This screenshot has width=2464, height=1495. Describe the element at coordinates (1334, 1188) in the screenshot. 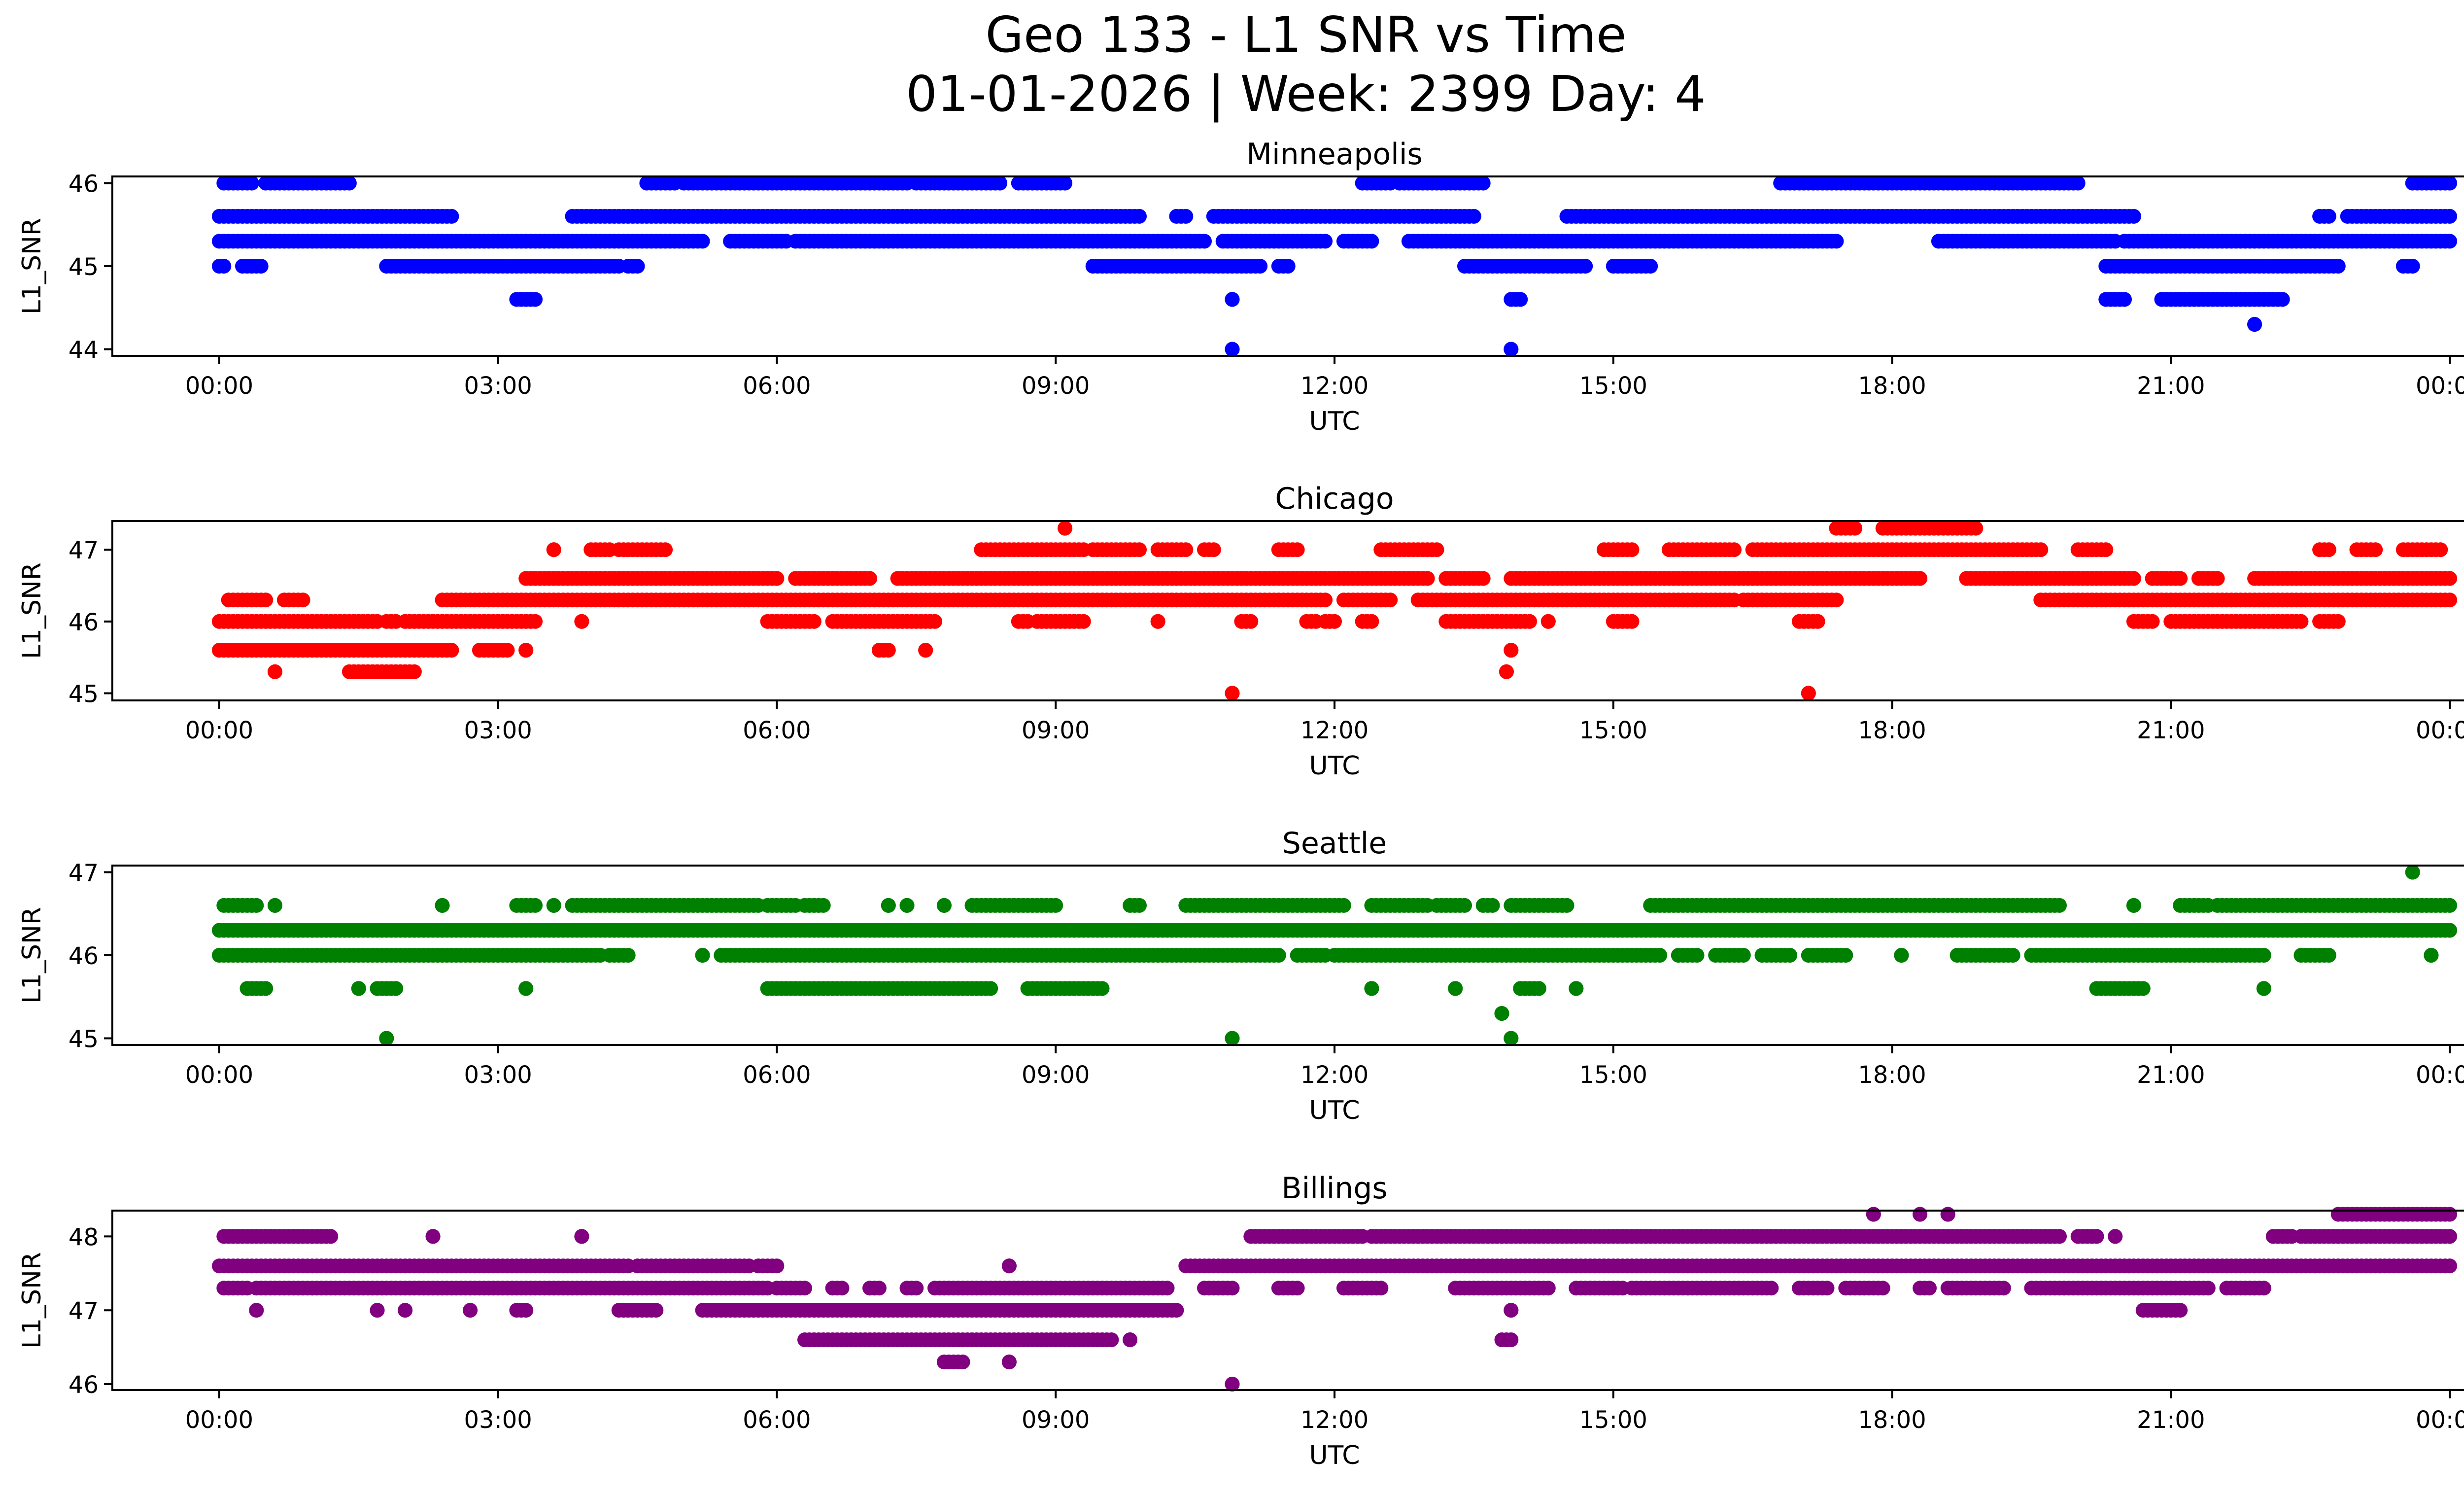

I see `panel-title-billings: Billings` at that location.